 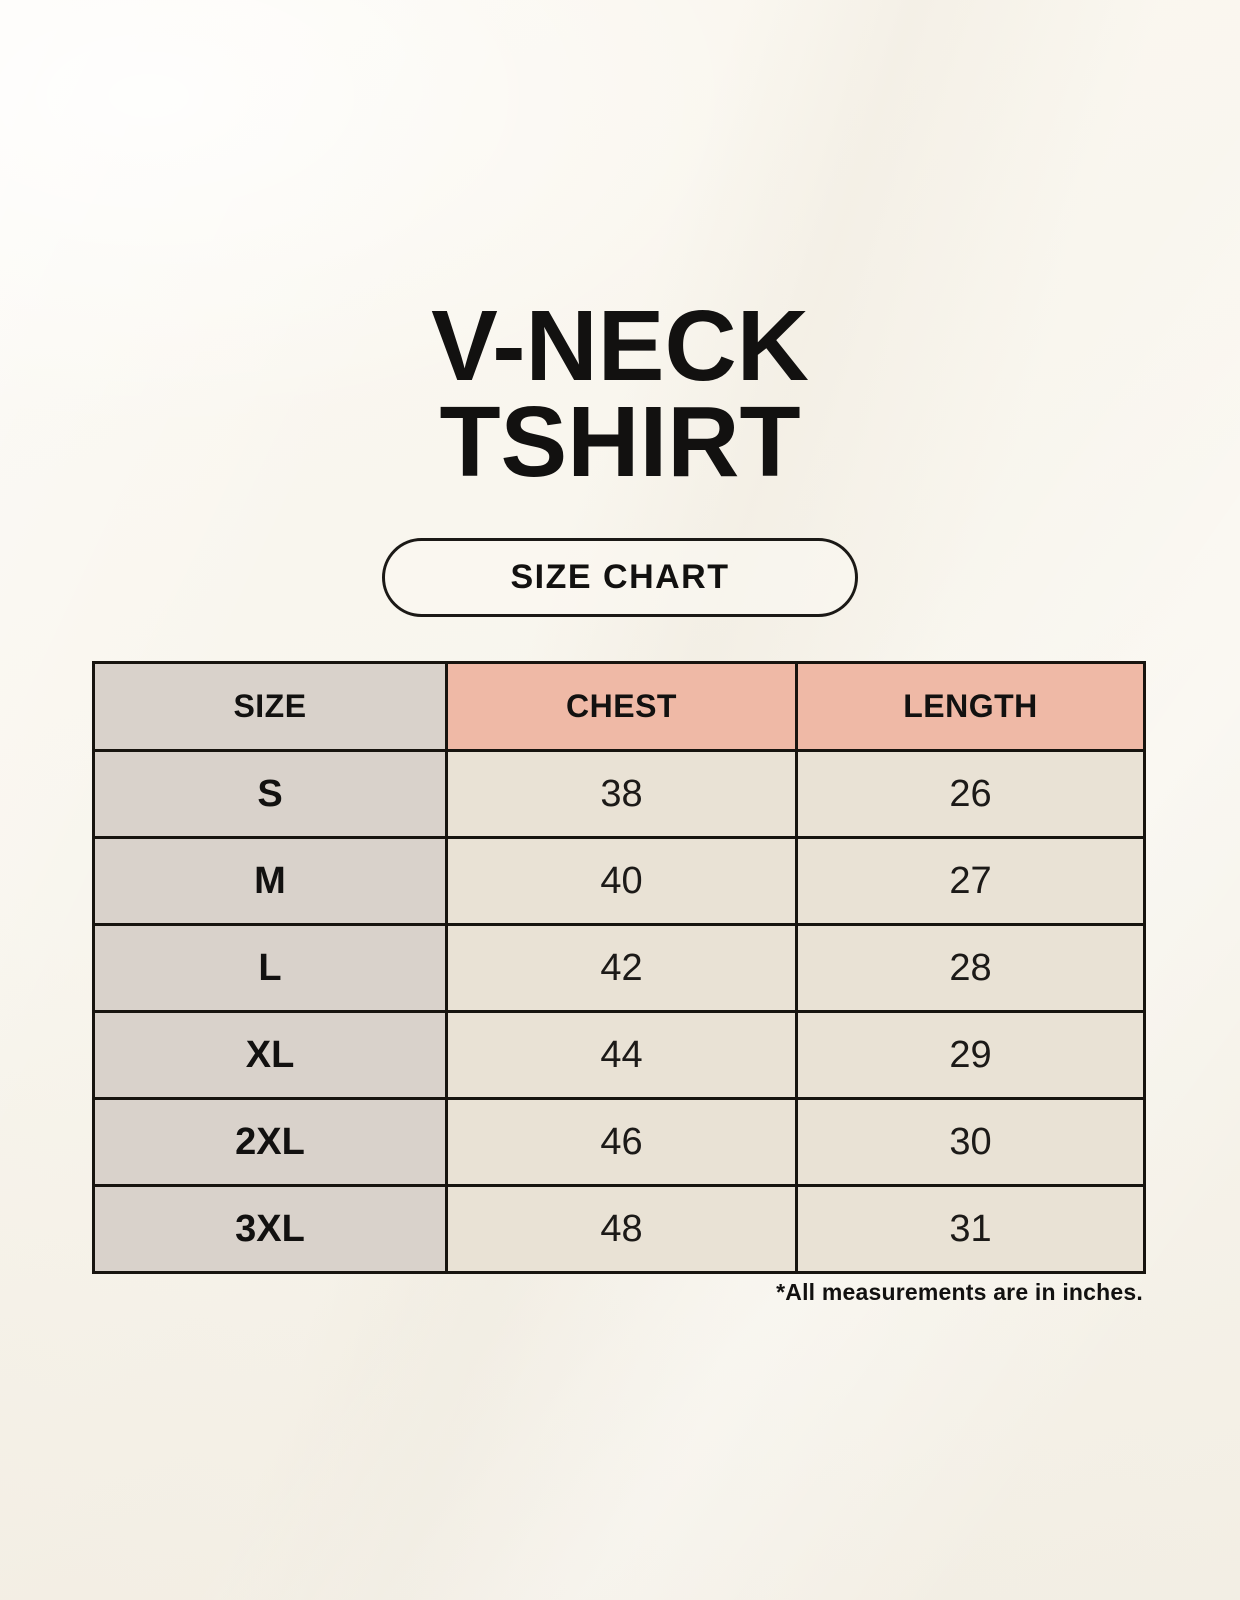 I want to click on table-row: L 42 28, so click(x=619, y=968).